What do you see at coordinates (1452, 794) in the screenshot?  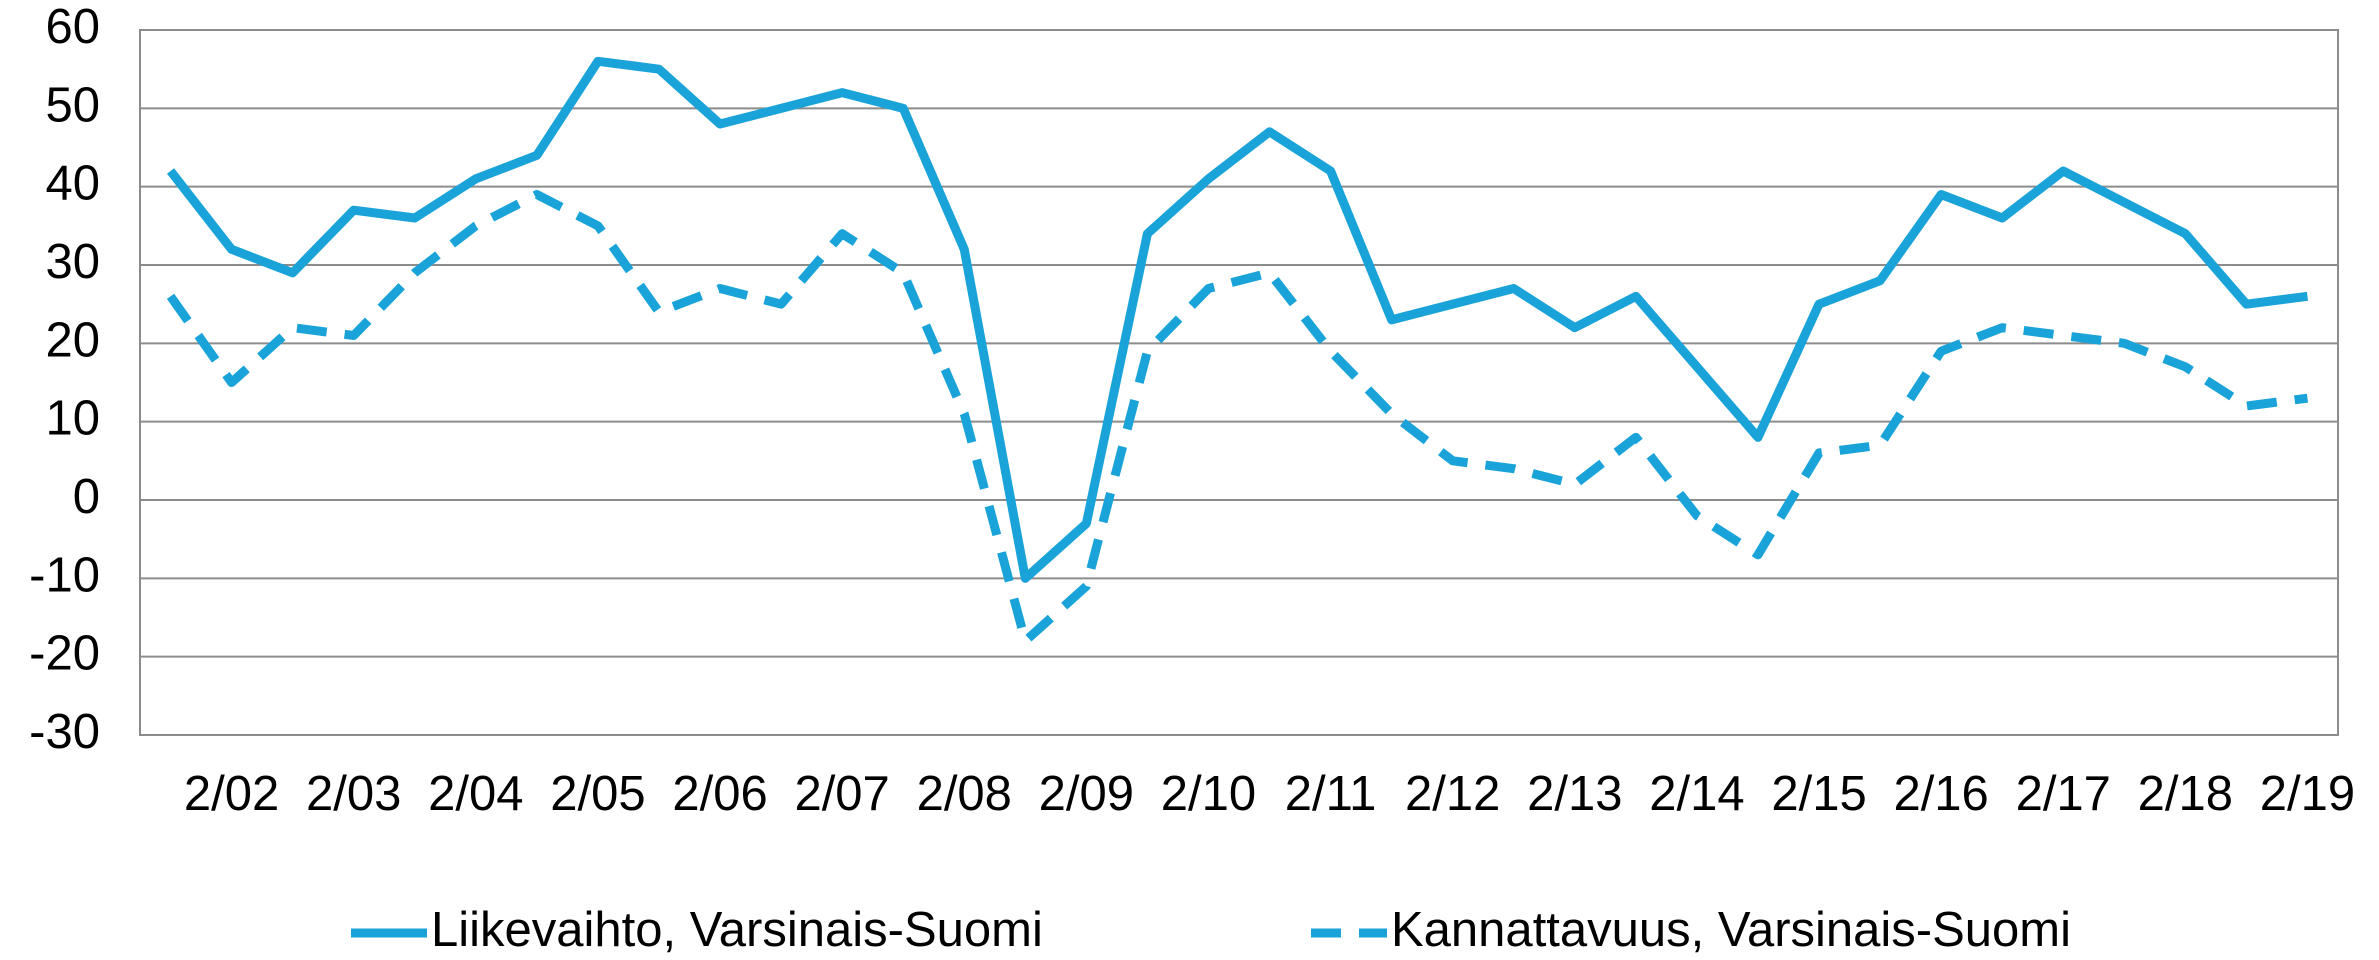 I see `x-tick-label: 2/12` at bounding box center [1452, 794].